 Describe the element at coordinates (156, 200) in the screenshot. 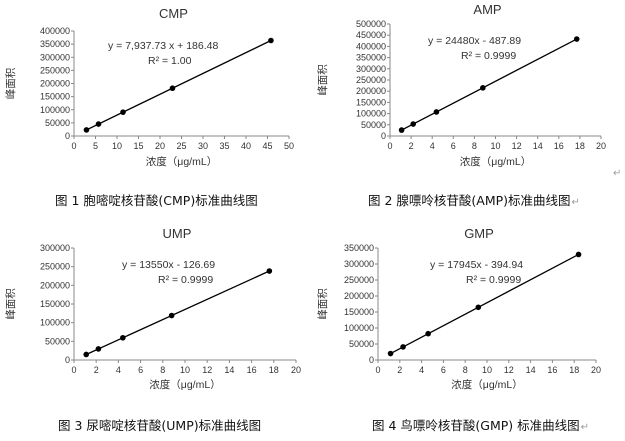

I see `caption-text: 图 1 胞嘧啶核苷酸(CMP)标准曲线图` at that location.